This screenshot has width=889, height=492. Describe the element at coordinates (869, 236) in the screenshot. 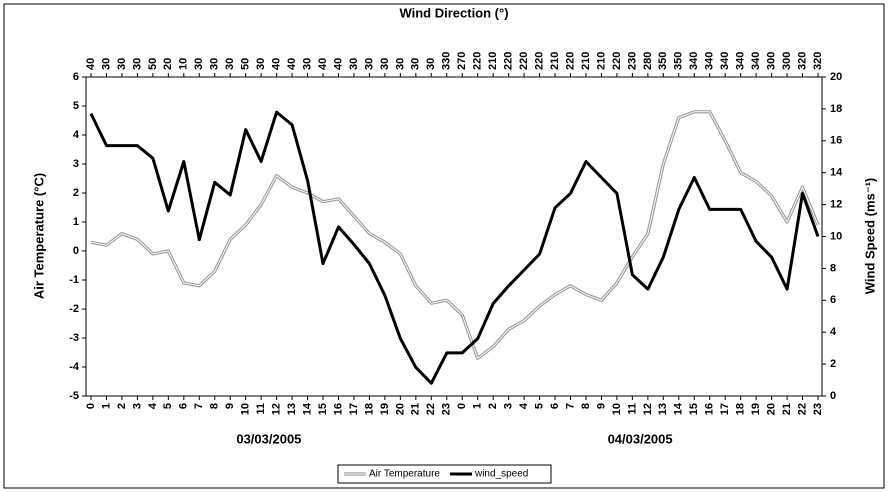

I see `y2-axis-title: Wind Speed (ms⁻¹)` at that location.